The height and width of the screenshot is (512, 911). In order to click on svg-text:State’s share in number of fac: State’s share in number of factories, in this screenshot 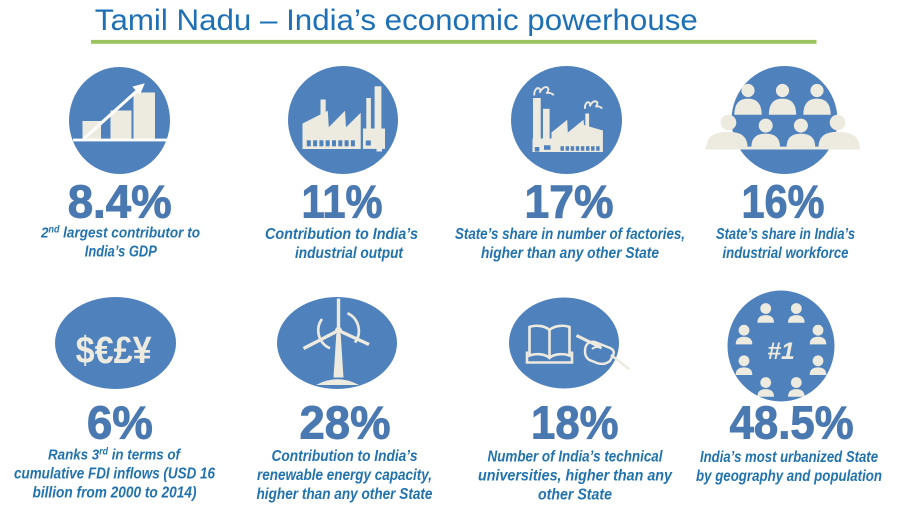, I will do `click(570, 234)`.